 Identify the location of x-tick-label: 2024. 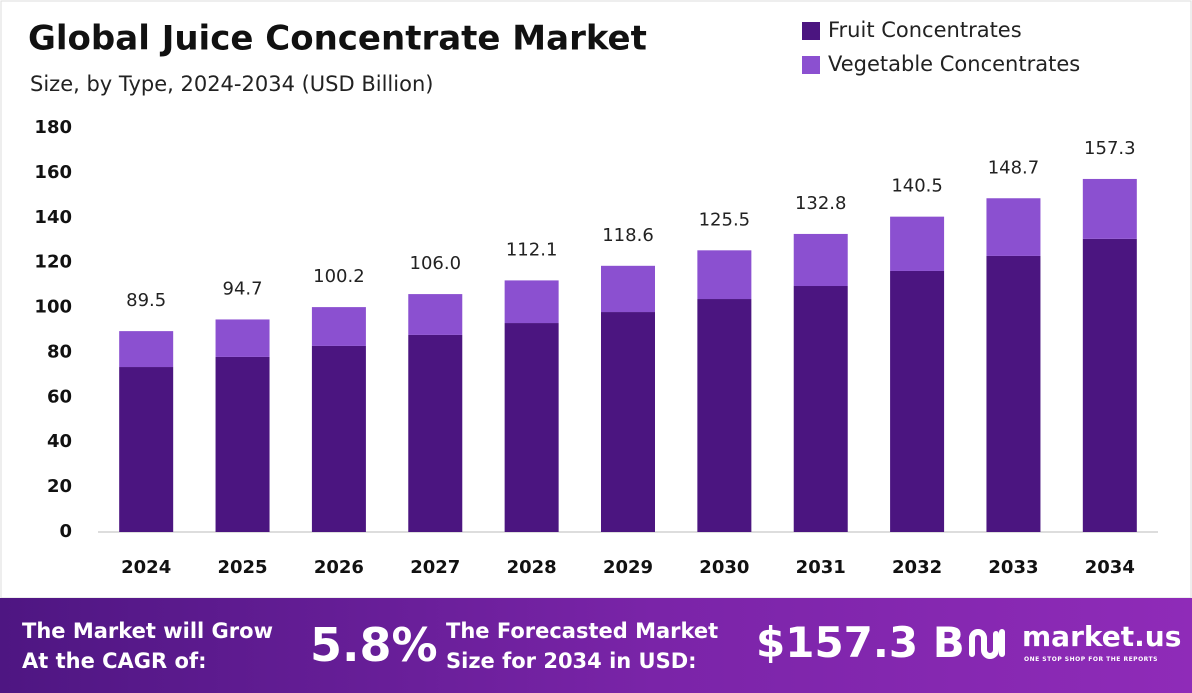
(146, 567).